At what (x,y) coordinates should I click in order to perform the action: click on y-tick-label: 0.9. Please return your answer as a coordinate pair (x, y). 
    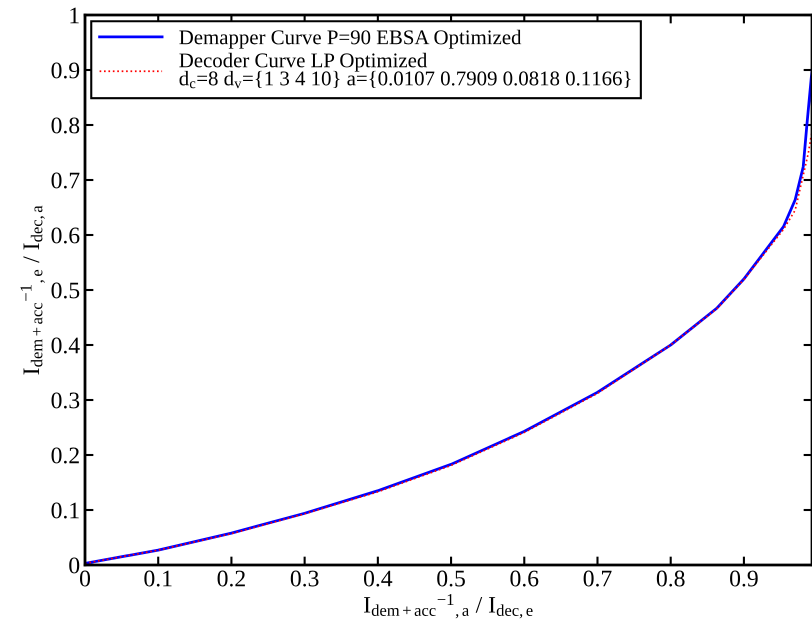
    Looking at the image, I should click on (66, 70).